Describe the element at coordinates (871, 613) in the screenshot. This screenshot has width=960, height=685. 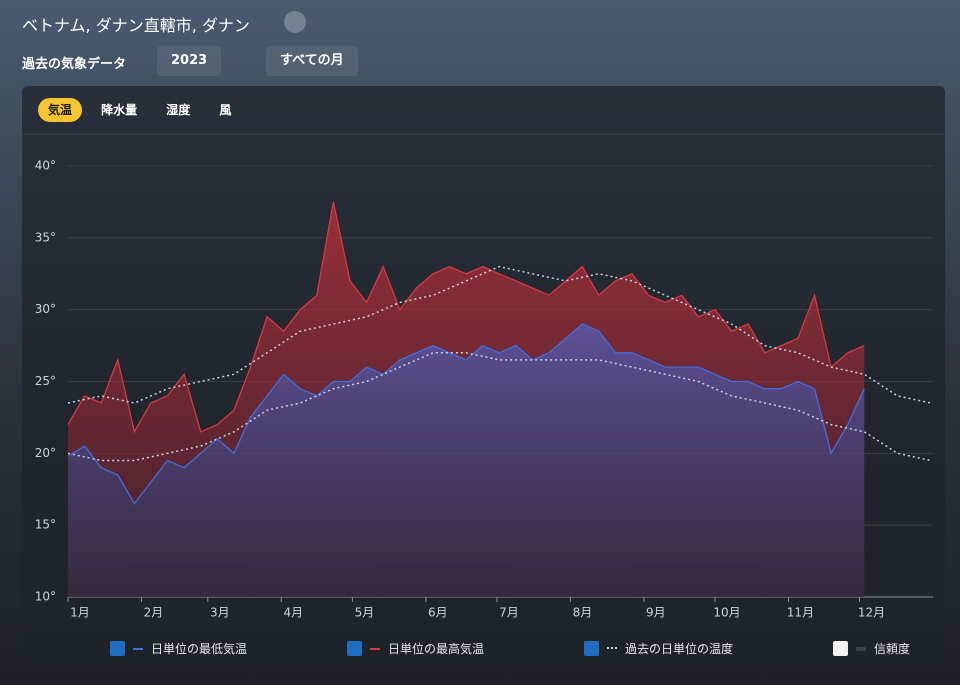
I see `x-tick-label: 12月` at that location.